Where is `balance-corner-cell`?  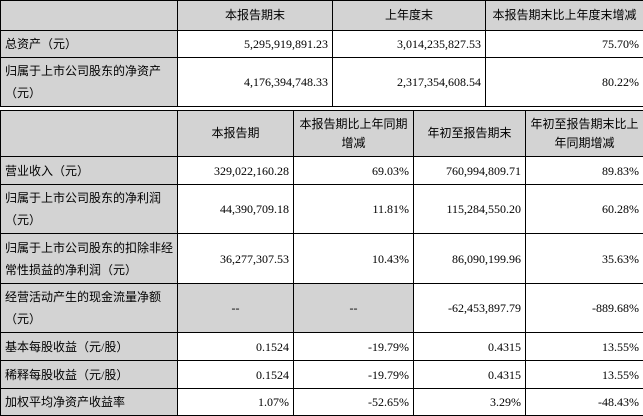
balance-corner-cell is located at coordinates (89, 16).